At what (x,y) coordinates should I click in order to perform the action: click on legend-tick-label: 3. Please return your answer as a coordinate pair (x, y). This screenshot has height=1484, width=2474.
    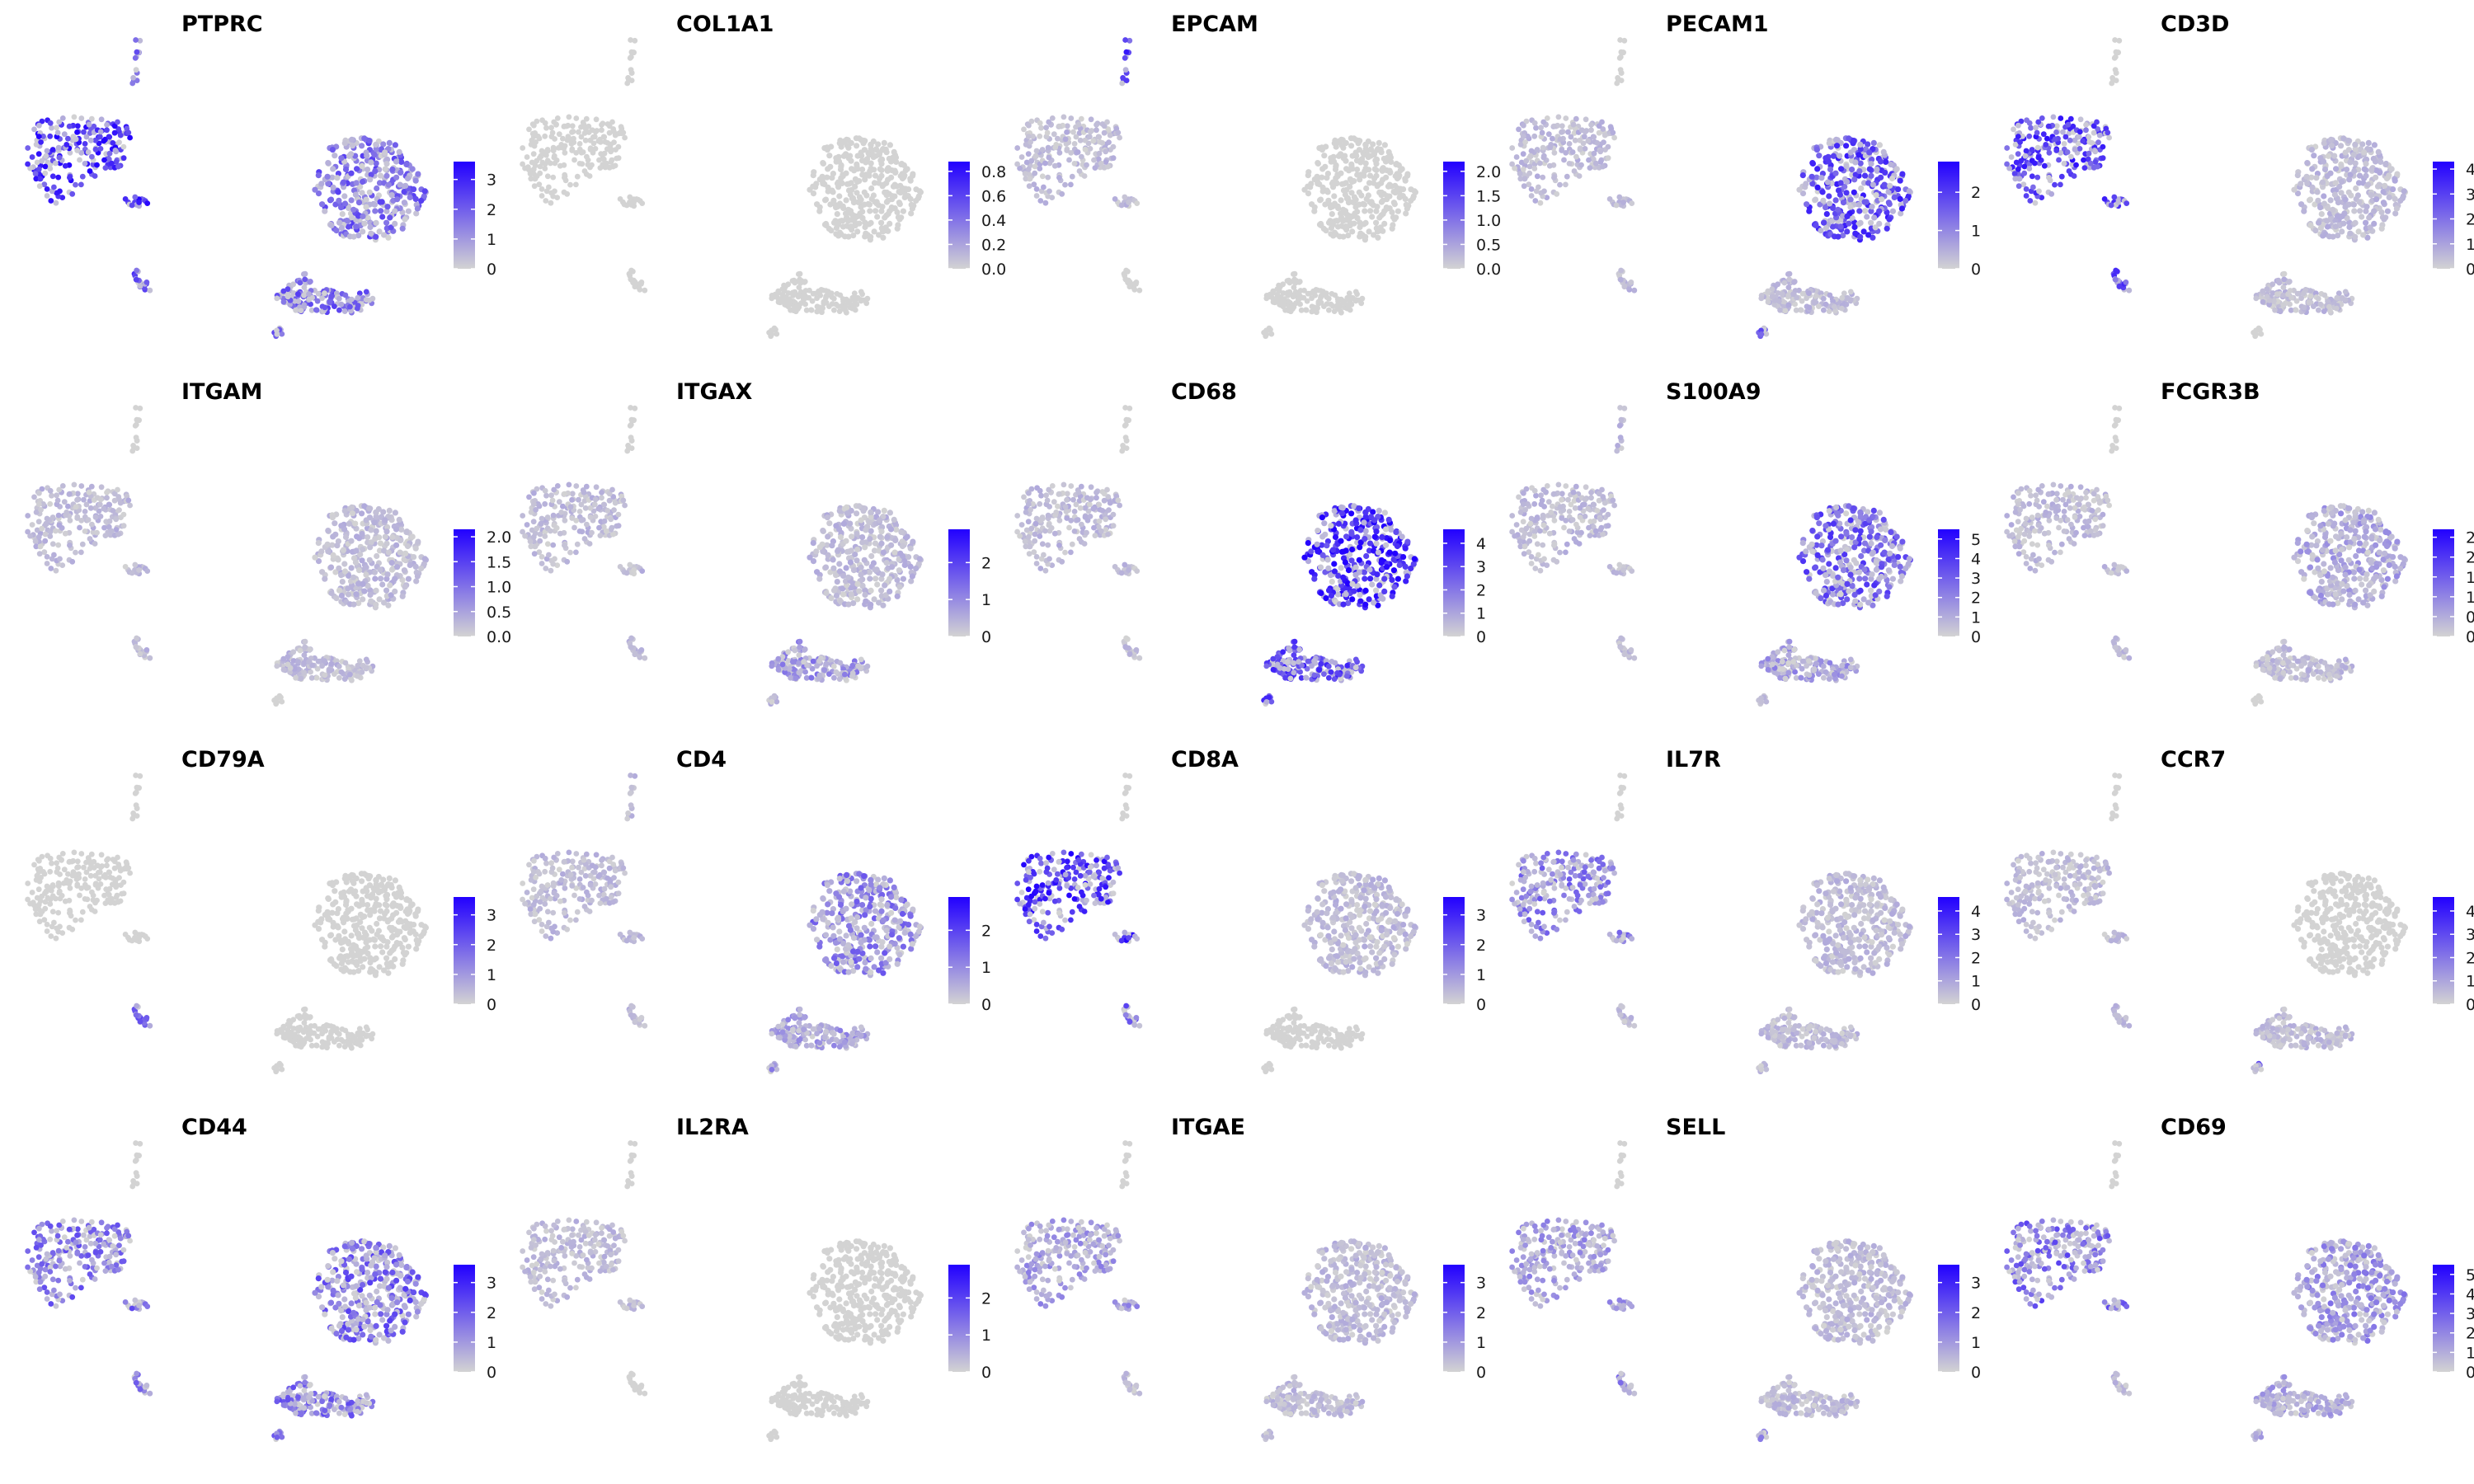
    Looking at the image, I should click on (2470, 195).